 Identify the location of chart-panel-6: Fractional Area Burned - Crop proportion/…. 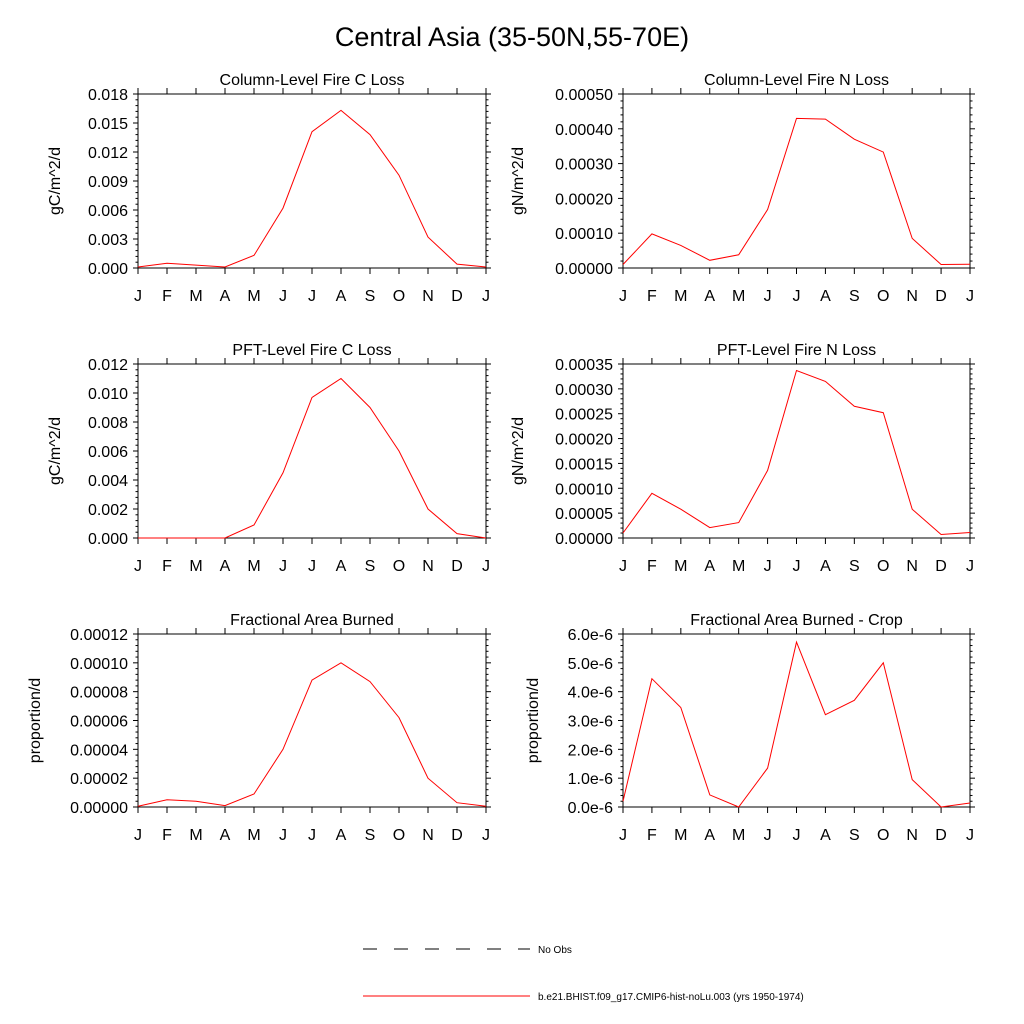
(750, 728).